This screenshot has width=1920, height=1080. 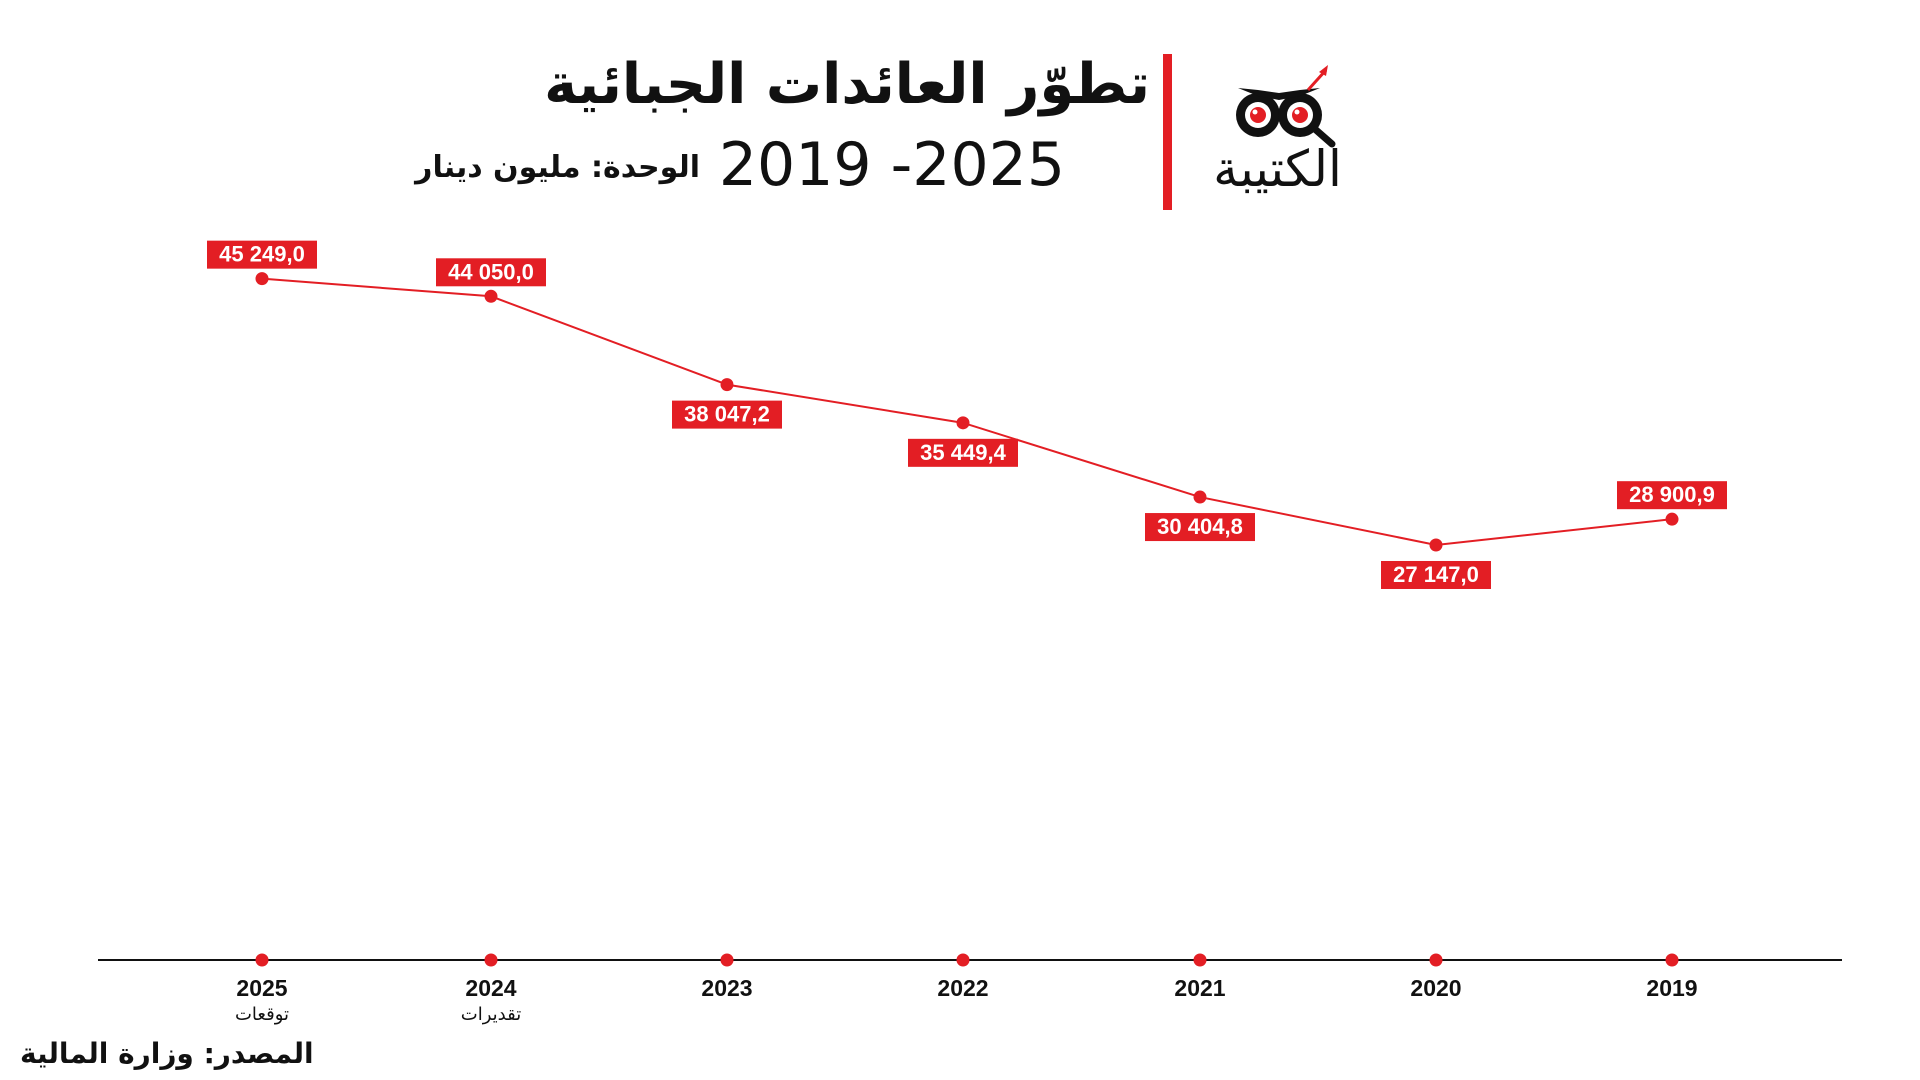 What do you see at coordinates (1286, 106) in the screenshot?
I see `binoculars-magnifier-icon` at bounding box center [1286, 106].